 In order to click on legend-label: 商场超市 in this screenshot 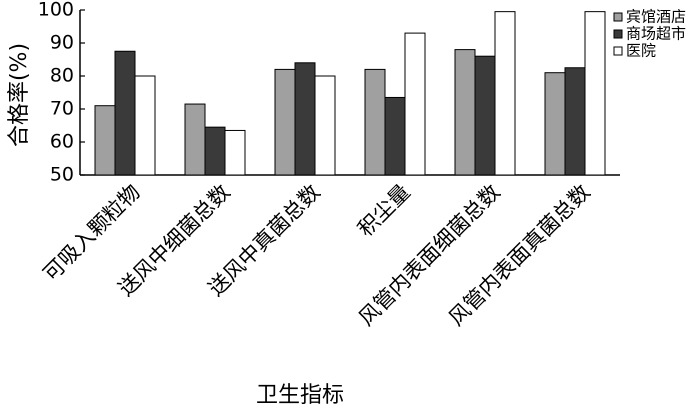, I will do `click(656, 34)`.